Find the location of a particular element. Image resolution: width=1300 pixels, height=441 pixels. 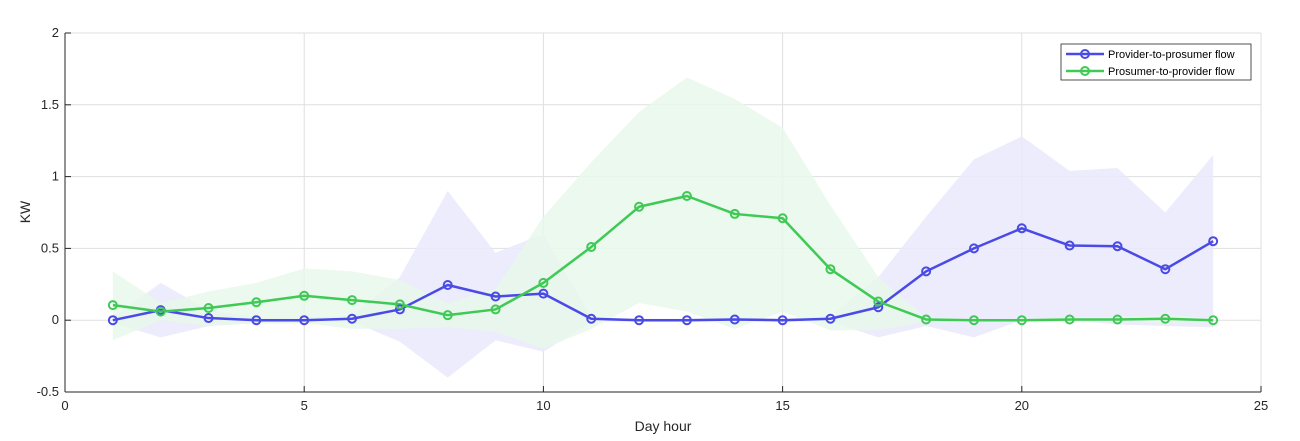

x-axis-label: Day hour is located at coordinates (663, 426).